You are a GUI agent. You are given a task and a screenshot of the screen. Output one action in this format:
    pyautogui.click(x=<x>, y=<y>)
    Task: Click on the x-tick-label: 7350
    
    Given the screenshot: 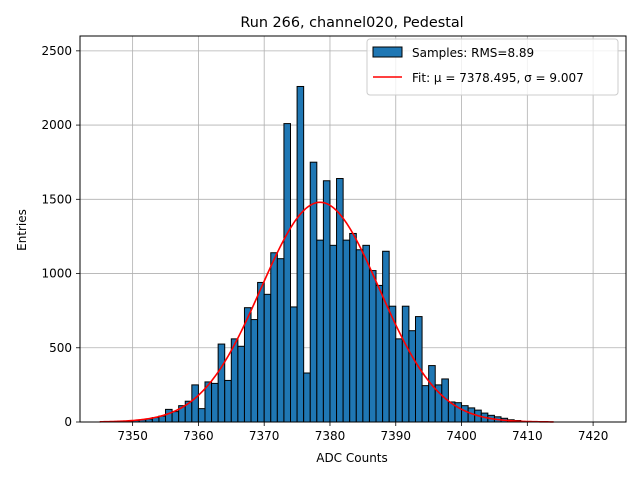 What is the action you would take?
    pyautogui.click(x=132, y=436)
    